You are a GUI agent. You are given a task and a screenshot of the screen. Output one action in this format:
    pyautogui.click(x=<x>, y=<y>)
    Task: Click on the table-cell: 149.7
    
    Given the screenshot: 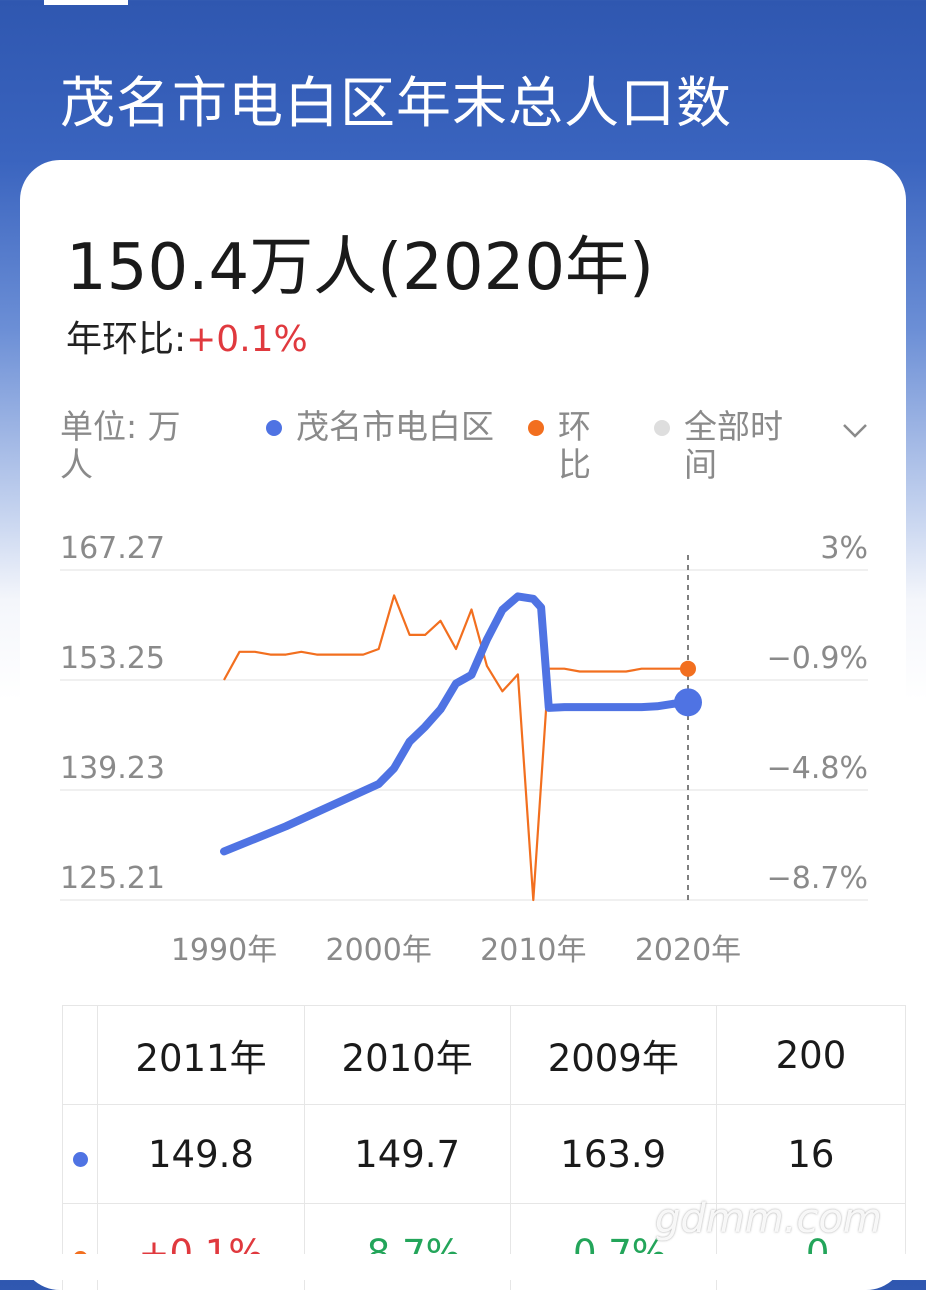 What is the action you would take?
    pyautogui.click(x=407, y=1154)
    